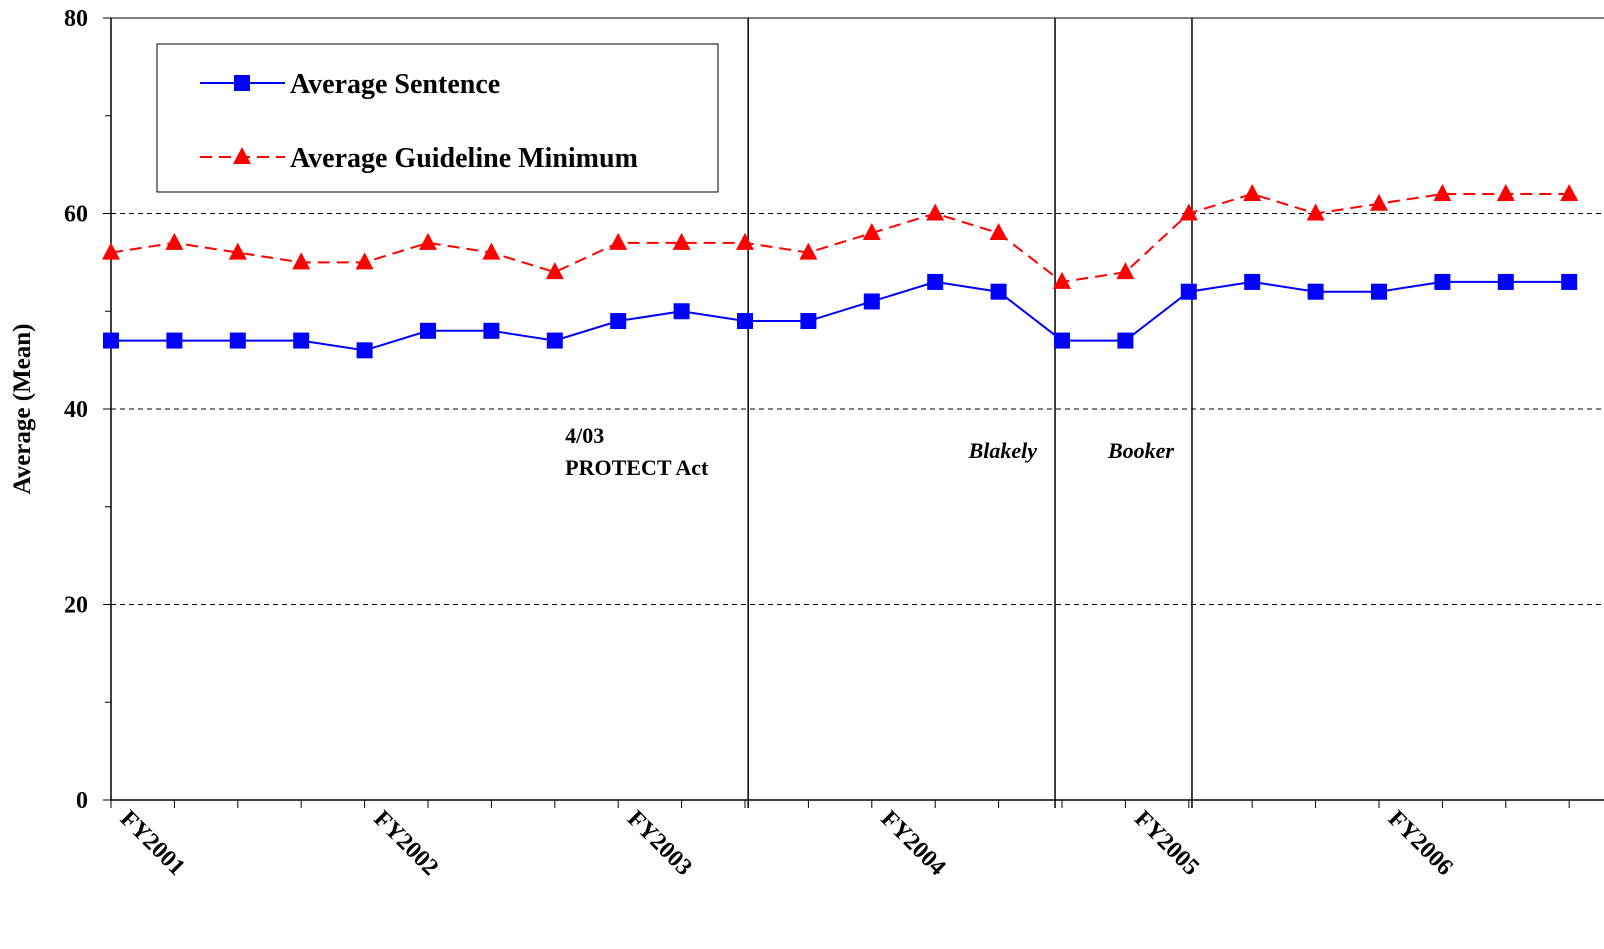 The height and width of the screenshot is (949, 1604). Describe the element at coordinates (1420, 843) in the screenshot. I see `x-tick-label: FY2006` at that location.